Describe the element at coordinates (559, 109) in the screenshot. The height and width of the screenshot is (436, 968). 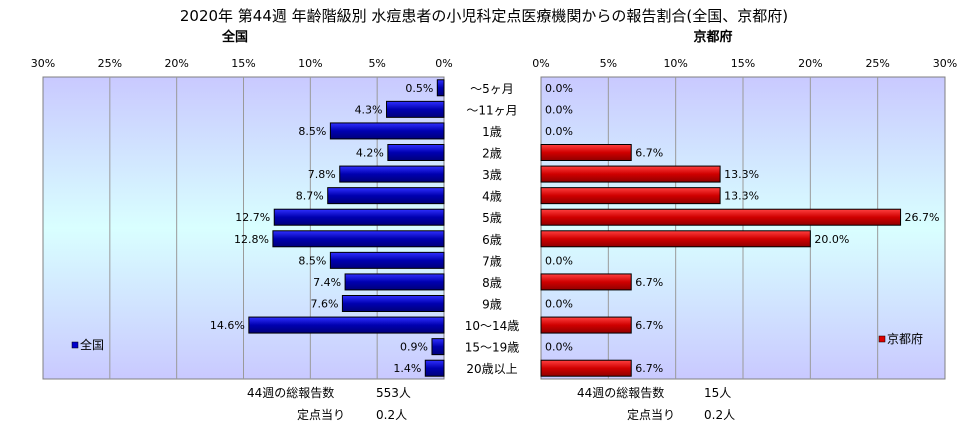
I see `data-label-1-1: 0.0%` at that location.